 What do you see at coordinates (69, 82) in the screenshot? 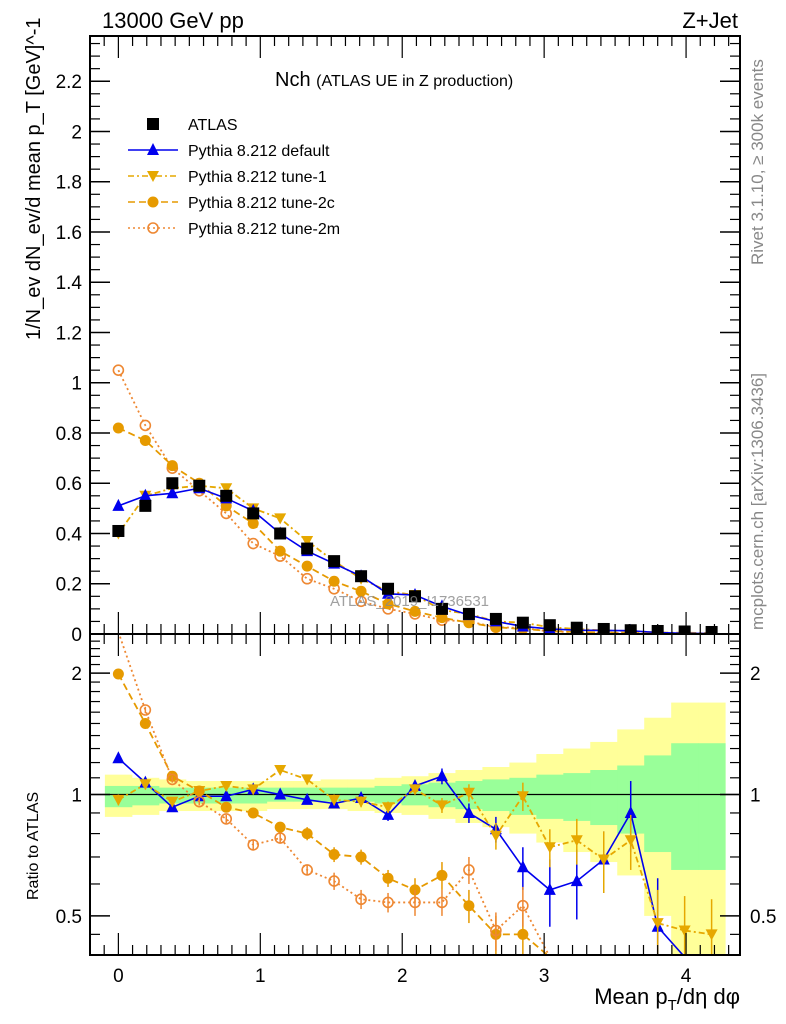
I see `y-tick-label: 2.2` at bounding box center [69, 82].